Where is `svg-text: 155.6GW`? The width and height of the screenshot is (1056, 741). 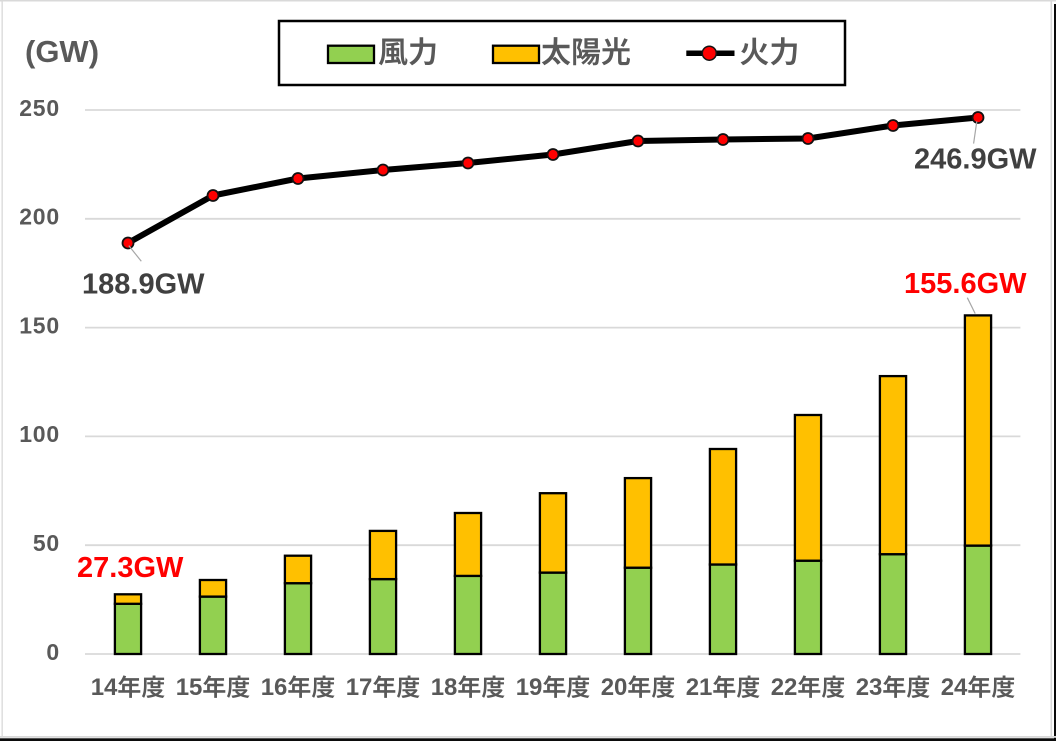 svg-text: 155.6GW is located at coordinates (965, 284).